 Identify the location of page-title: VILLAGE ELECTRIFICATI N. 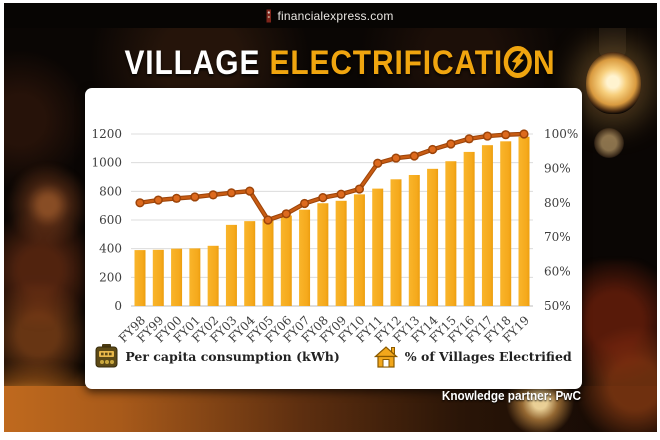
(340, 63).